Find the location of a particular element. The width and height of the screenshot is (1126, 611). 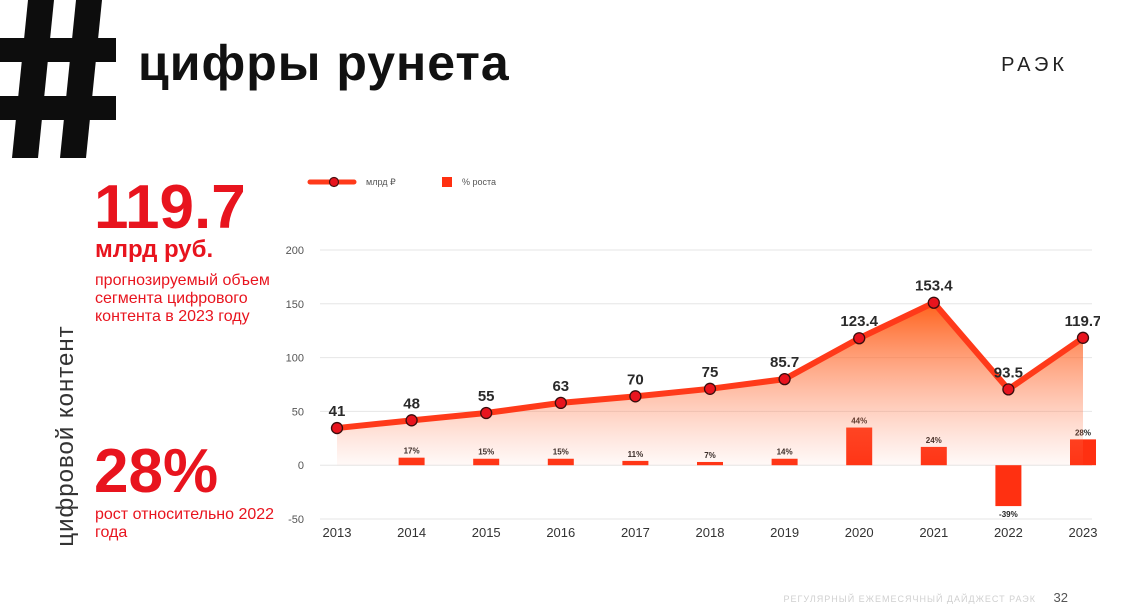

y-tick-label: 200 is located at coordinates (295, 251).